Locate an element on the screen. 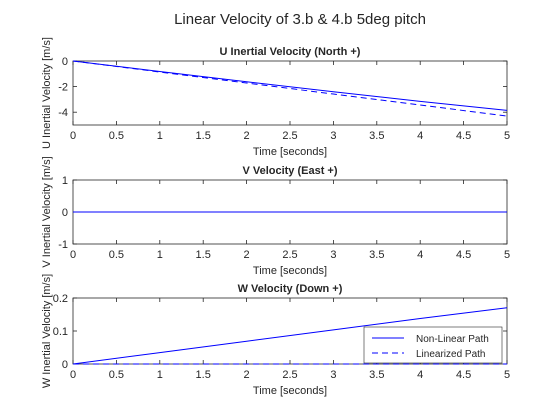  legend-box is located at coordinates (433, 345).